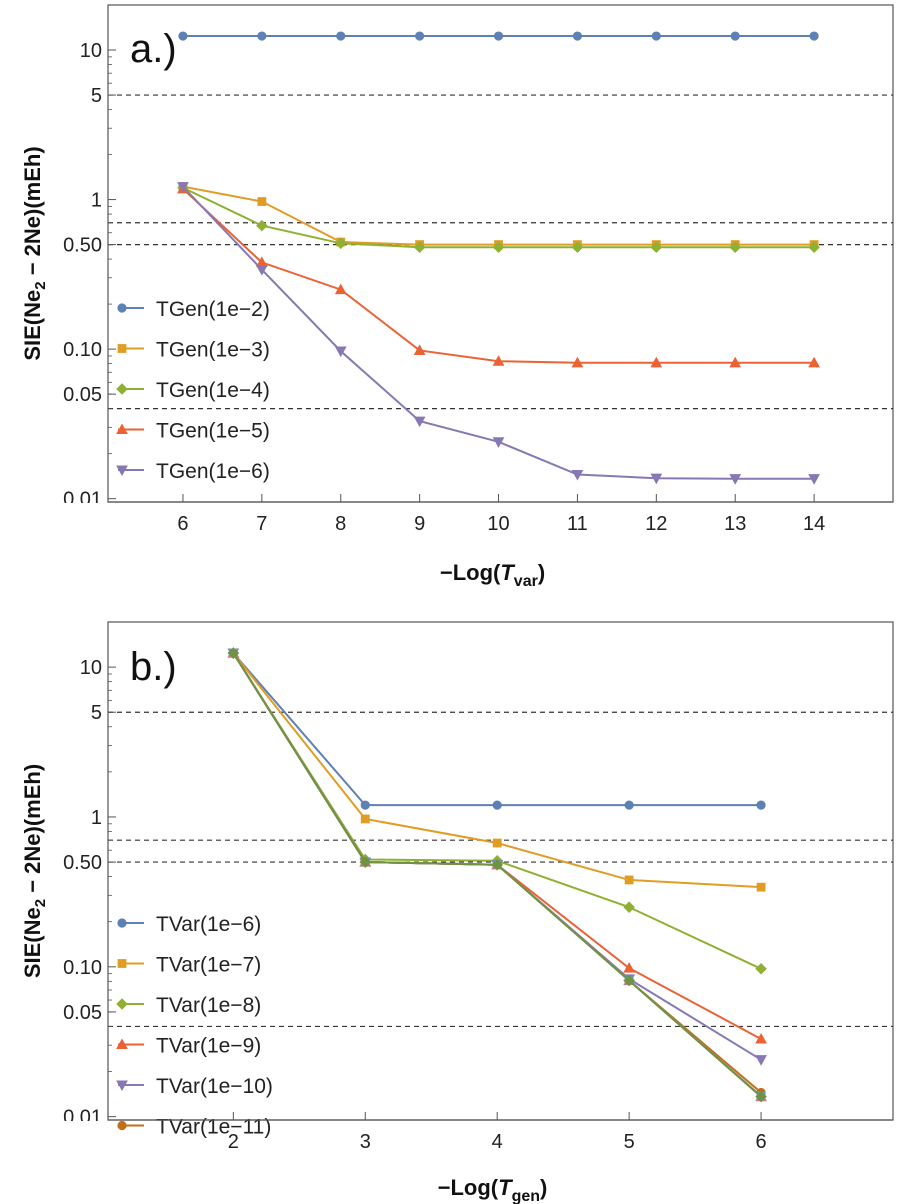 This screenshot has width=905, height=1204. I want to click on y-tick-label: 10, so click(91, 668).